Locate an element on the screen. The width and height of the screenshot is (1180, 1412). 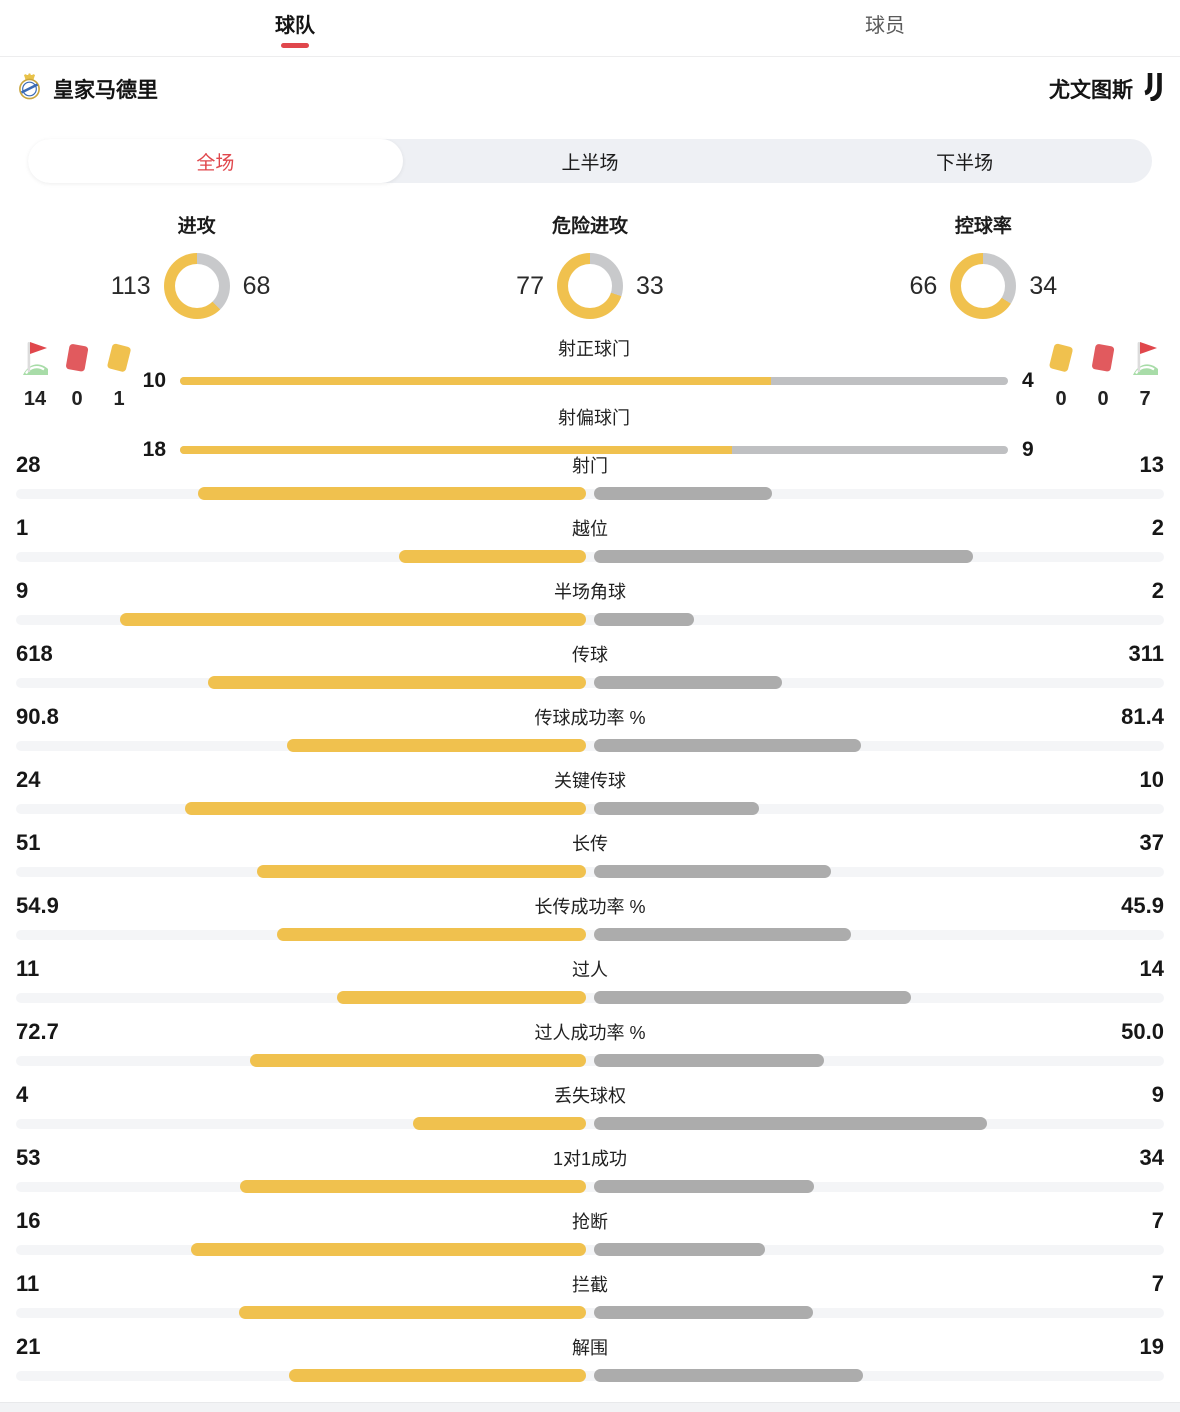
home-value: 16 is located at coordinates (28, 1220).